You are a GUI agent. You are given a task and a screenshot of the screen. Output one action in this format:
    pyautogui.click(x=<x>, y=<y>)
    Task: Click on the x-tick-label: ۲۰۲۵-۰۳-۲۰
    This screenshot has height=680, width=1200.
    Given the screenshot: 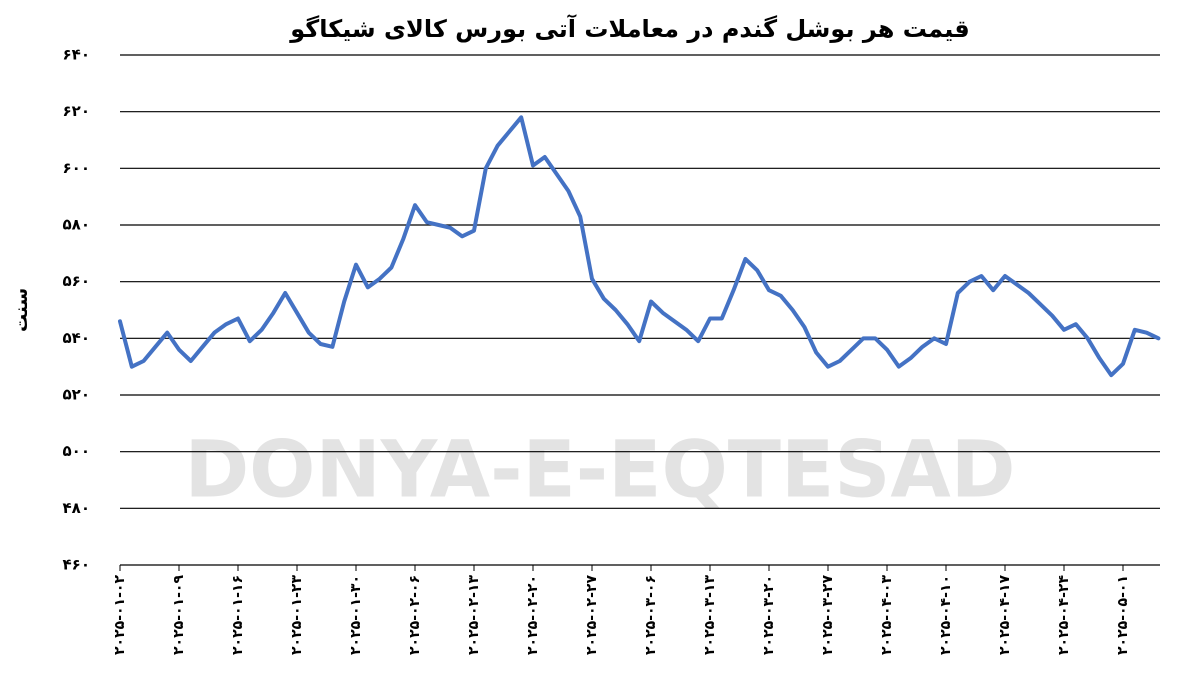 What is the action you would take?
    pyautogui.click(x=769, y=615)
    